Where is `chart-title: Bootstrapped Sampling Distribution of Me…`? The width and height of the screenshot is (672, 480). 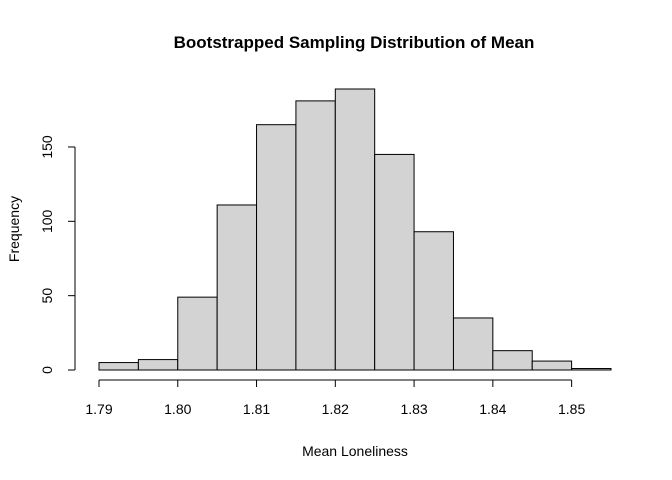 chart-title: Bootstrapped Sampling Distribution of Me… is located at coordinates (354, 42).